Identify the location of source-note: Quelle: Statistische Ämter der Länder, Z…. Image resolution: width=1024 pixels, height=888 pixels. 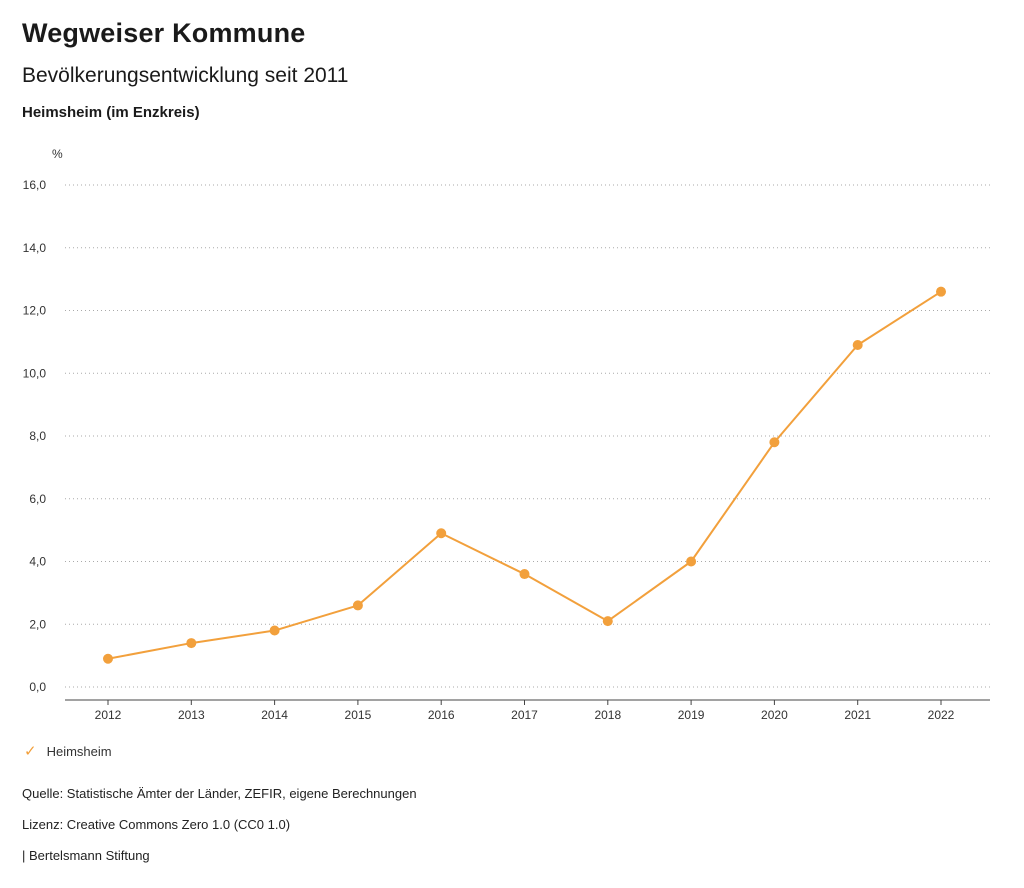
(219, 793).